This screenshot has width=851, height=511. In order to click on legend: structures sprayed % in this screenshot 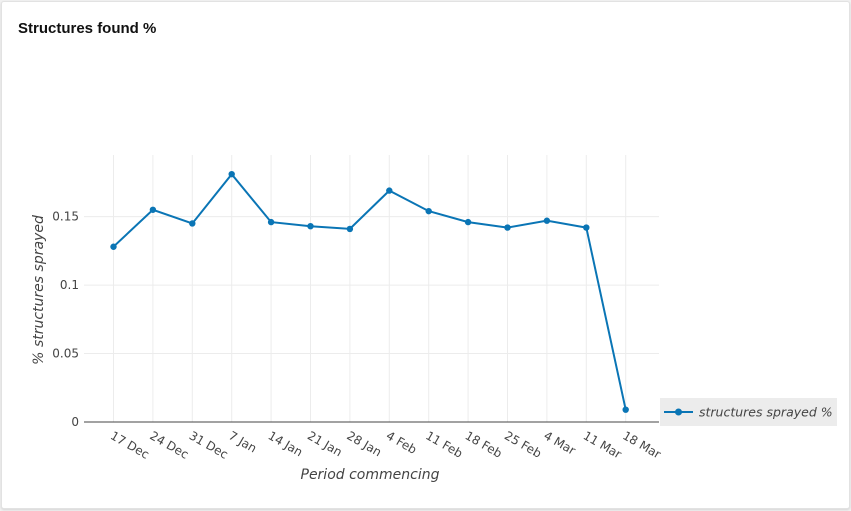, I will do `click(748, 412)`.